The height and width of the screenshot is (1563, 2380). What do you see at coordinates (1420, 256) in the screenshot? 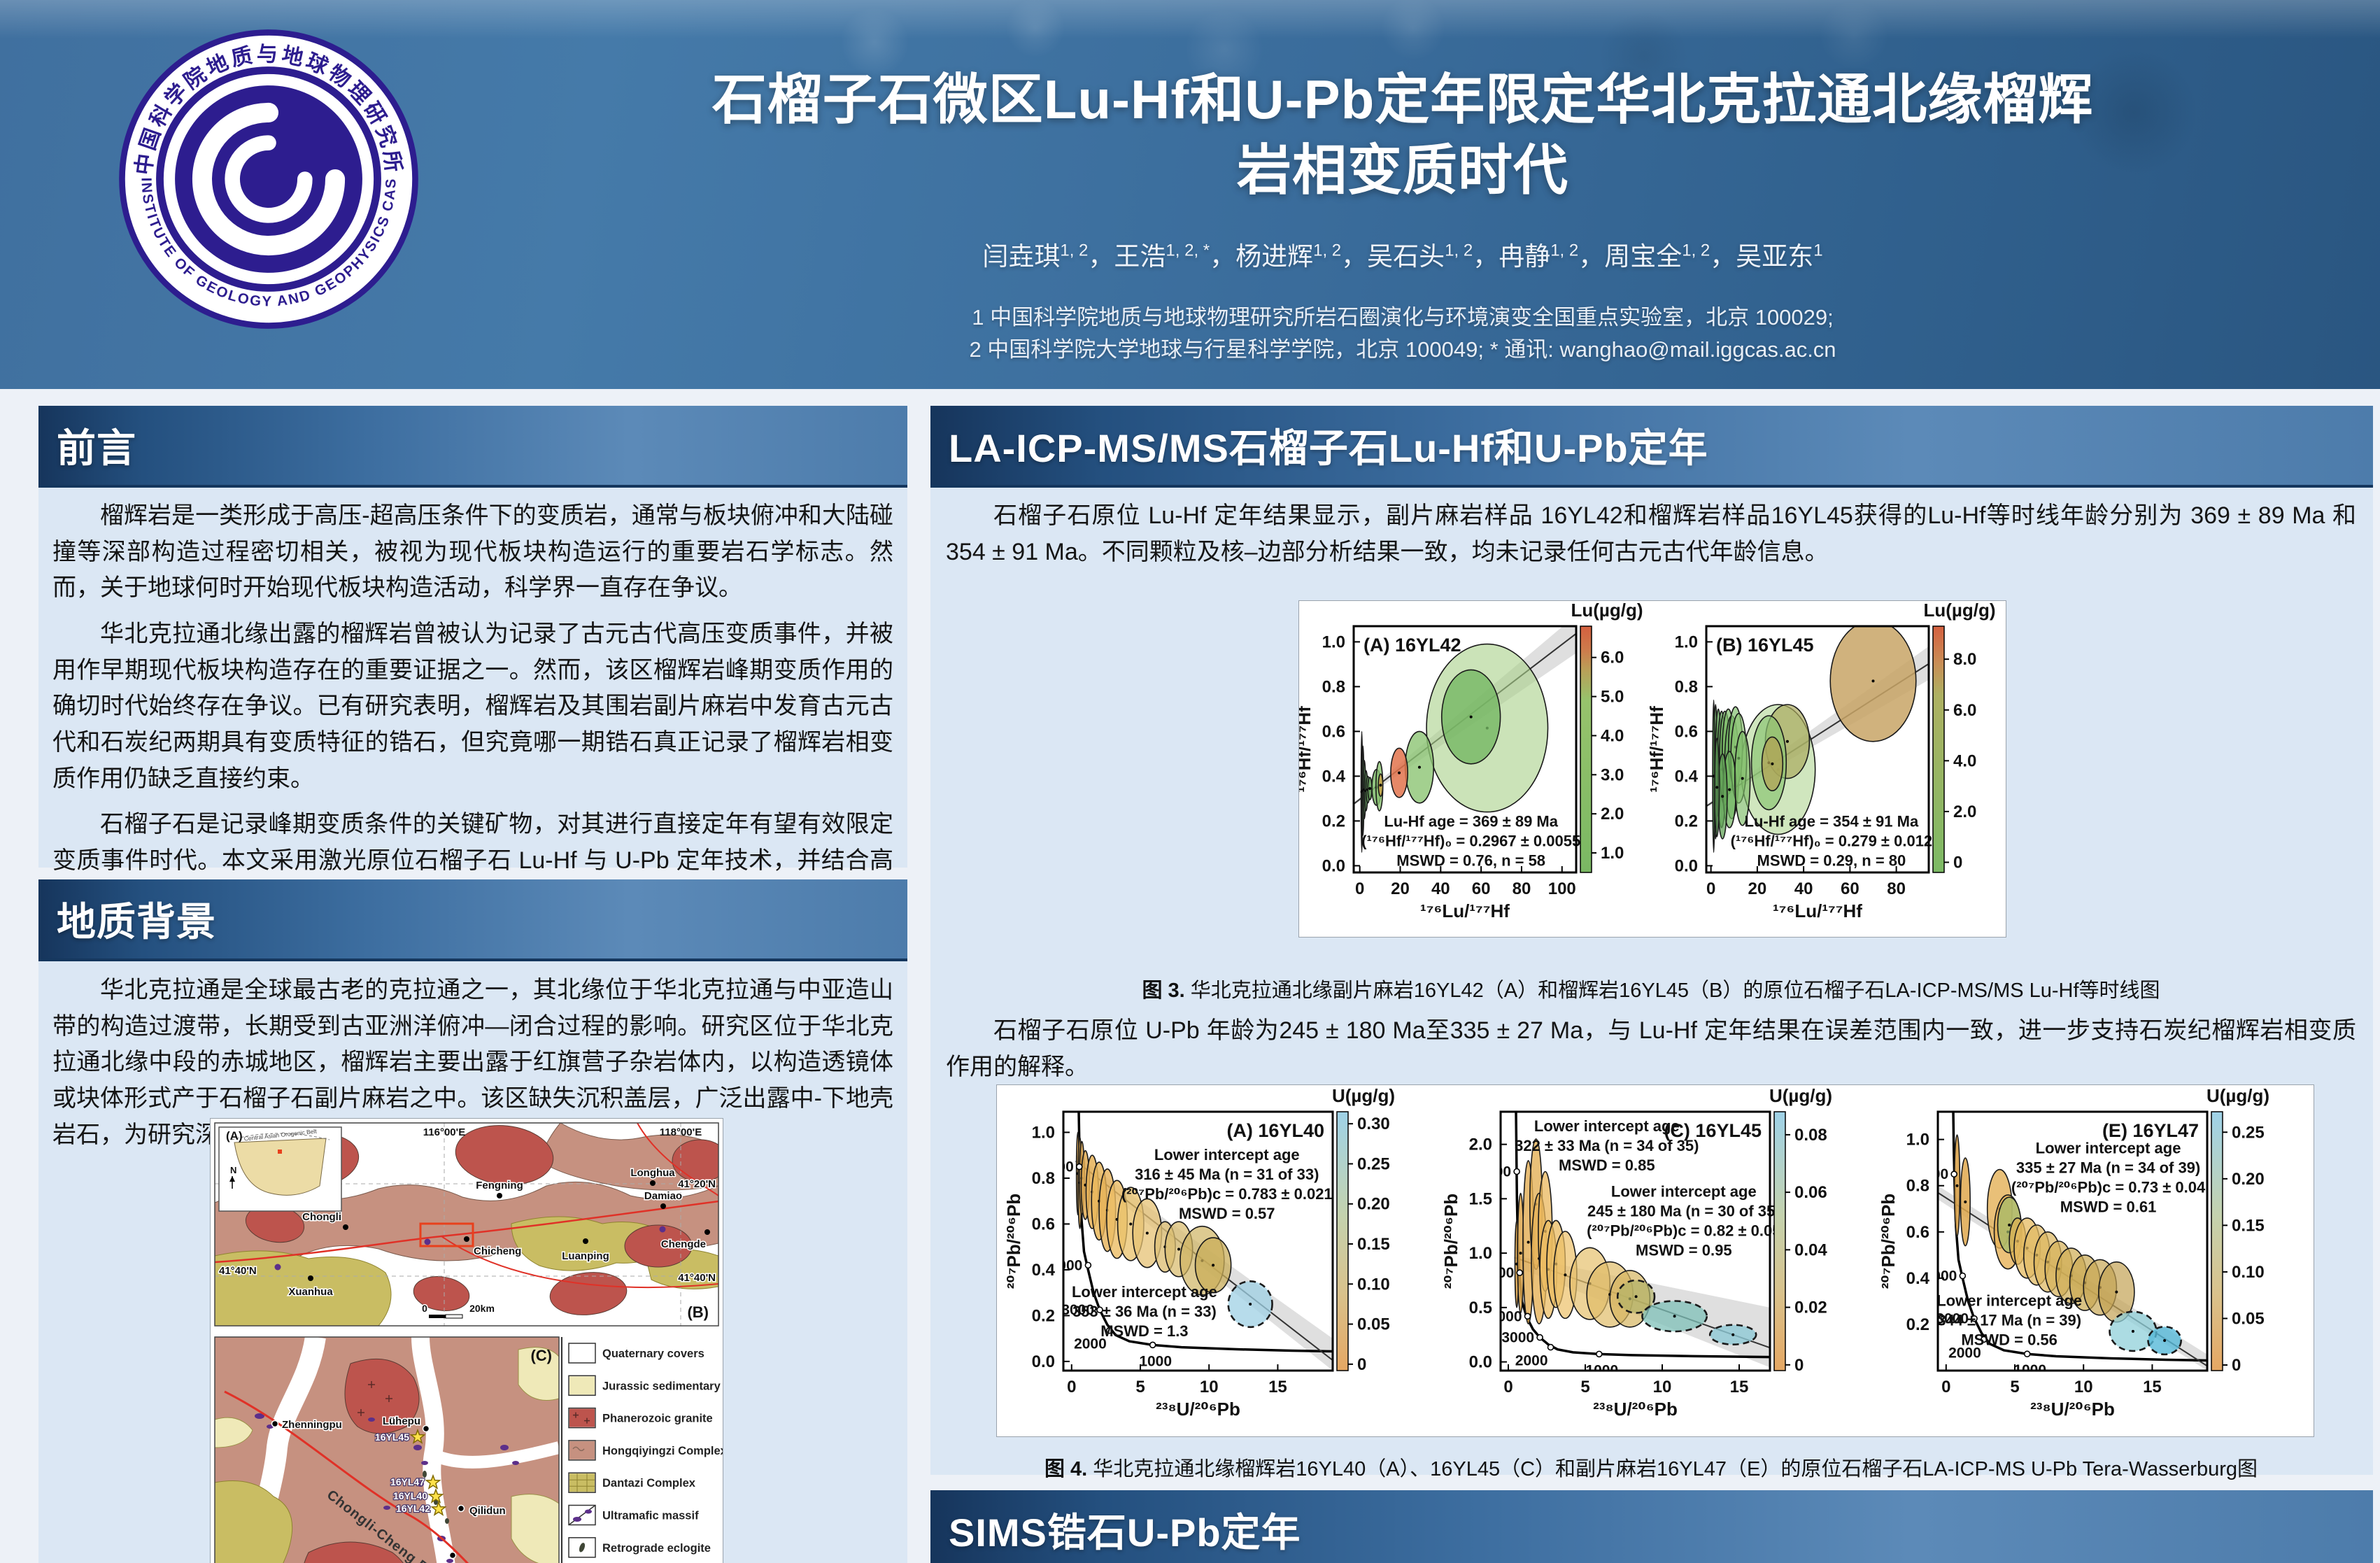
I see `author: 吴石头1, 2` at bounding box center [1420, 256].